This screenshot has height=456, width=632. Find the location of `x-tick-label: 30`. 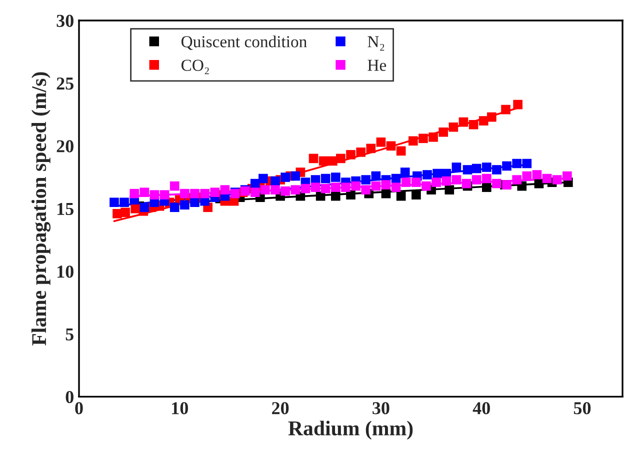

x-tick-label: 30 is located at coordinates (381, 408).